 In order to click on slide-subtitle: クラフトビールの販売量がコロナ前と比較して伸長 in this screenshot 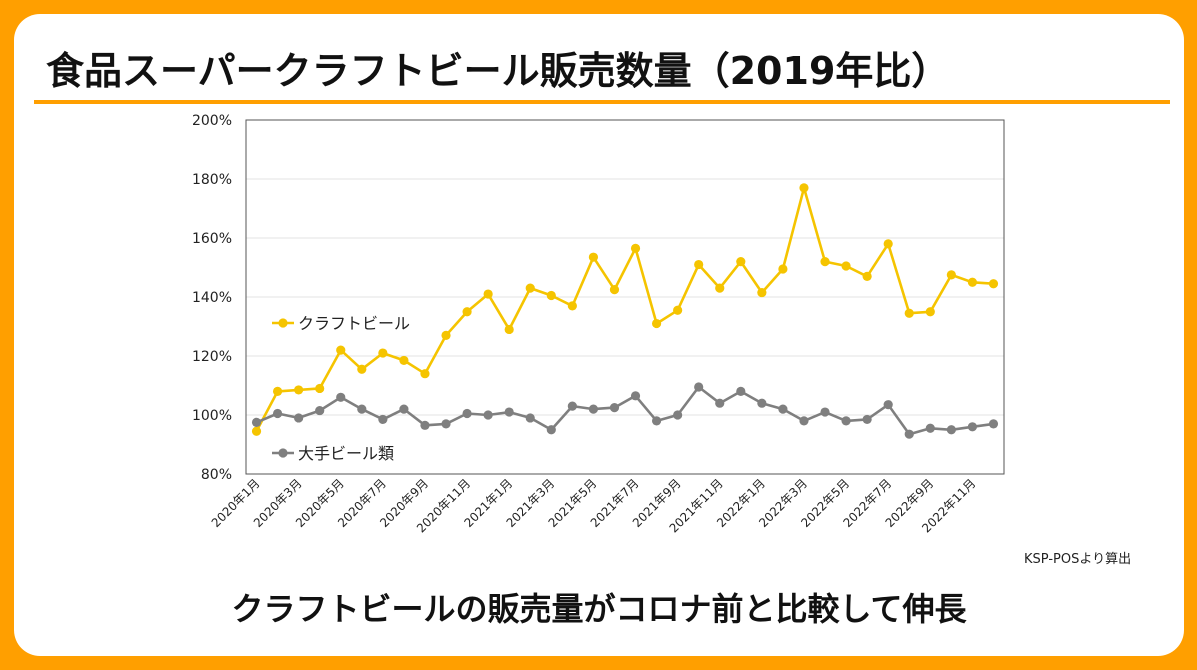, I will do `click(599, 609)`.